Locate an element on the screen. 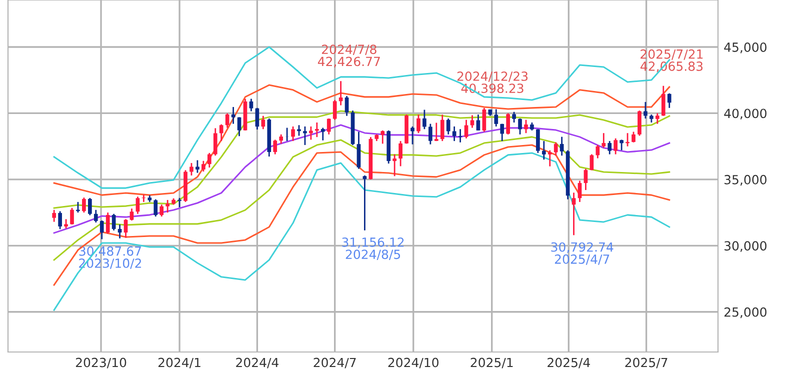  x-tick-label: 2025/4 is located at coordinates (569, 363).